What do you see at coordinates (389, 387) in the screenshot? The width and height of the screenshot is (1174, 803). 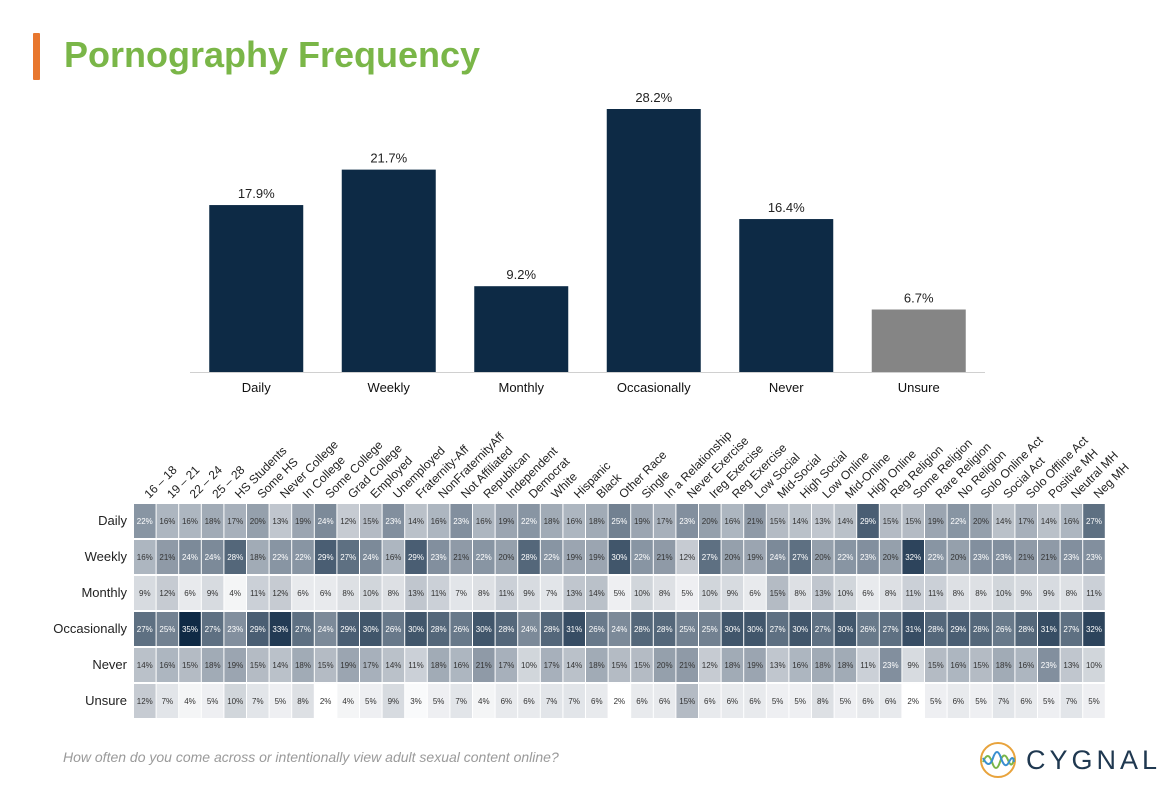 I see `x-tick-label: Weekly` at bounding box center [389, 387].